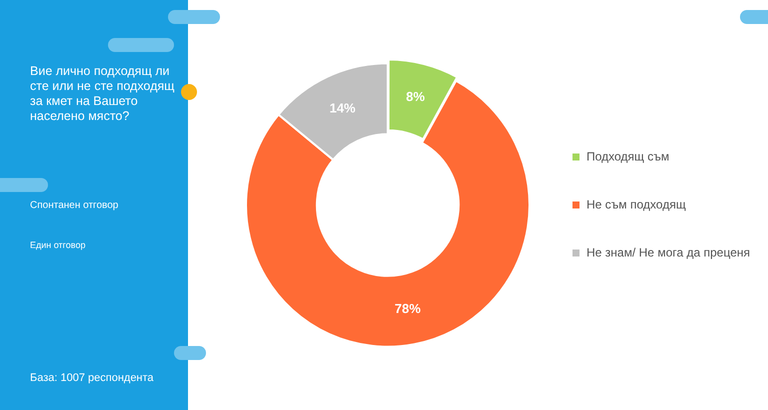 Image resolution: width=768 pixels, height=410 pixels. I want to click on text: Спонтанен отговор, so click(74, 205).